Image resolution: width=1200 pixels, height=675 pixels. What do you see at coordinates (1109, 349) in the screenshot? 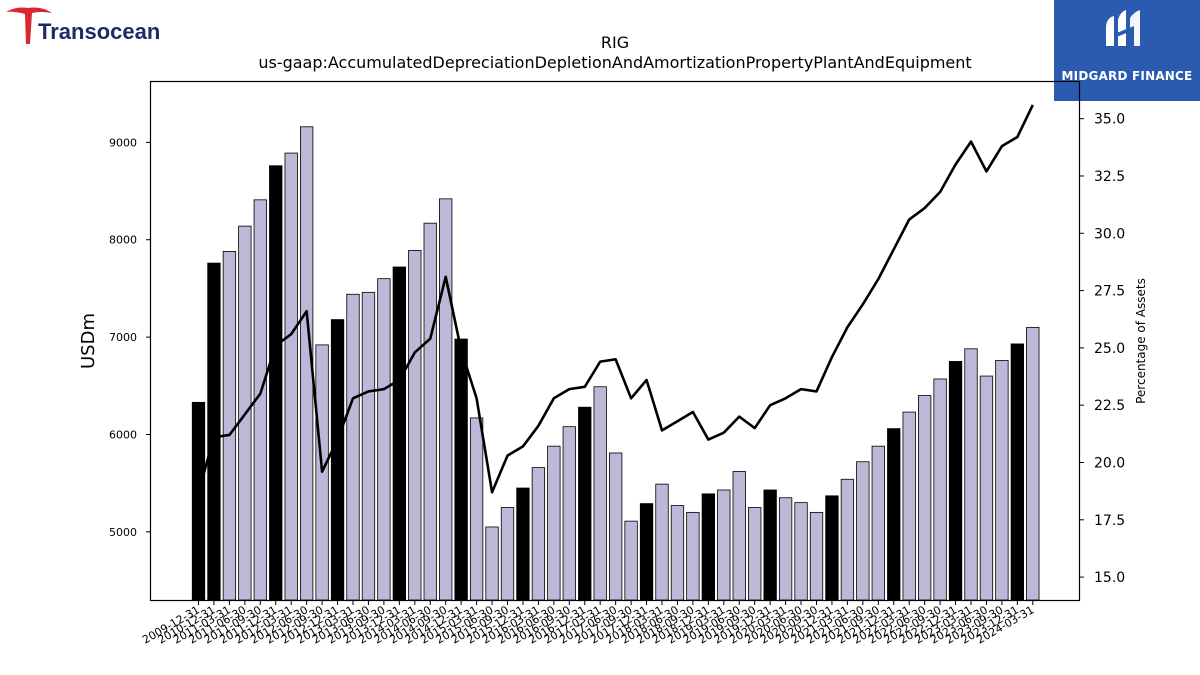
I see `y-right-tick-label: 25.0` at bounding box center [1109, 349].